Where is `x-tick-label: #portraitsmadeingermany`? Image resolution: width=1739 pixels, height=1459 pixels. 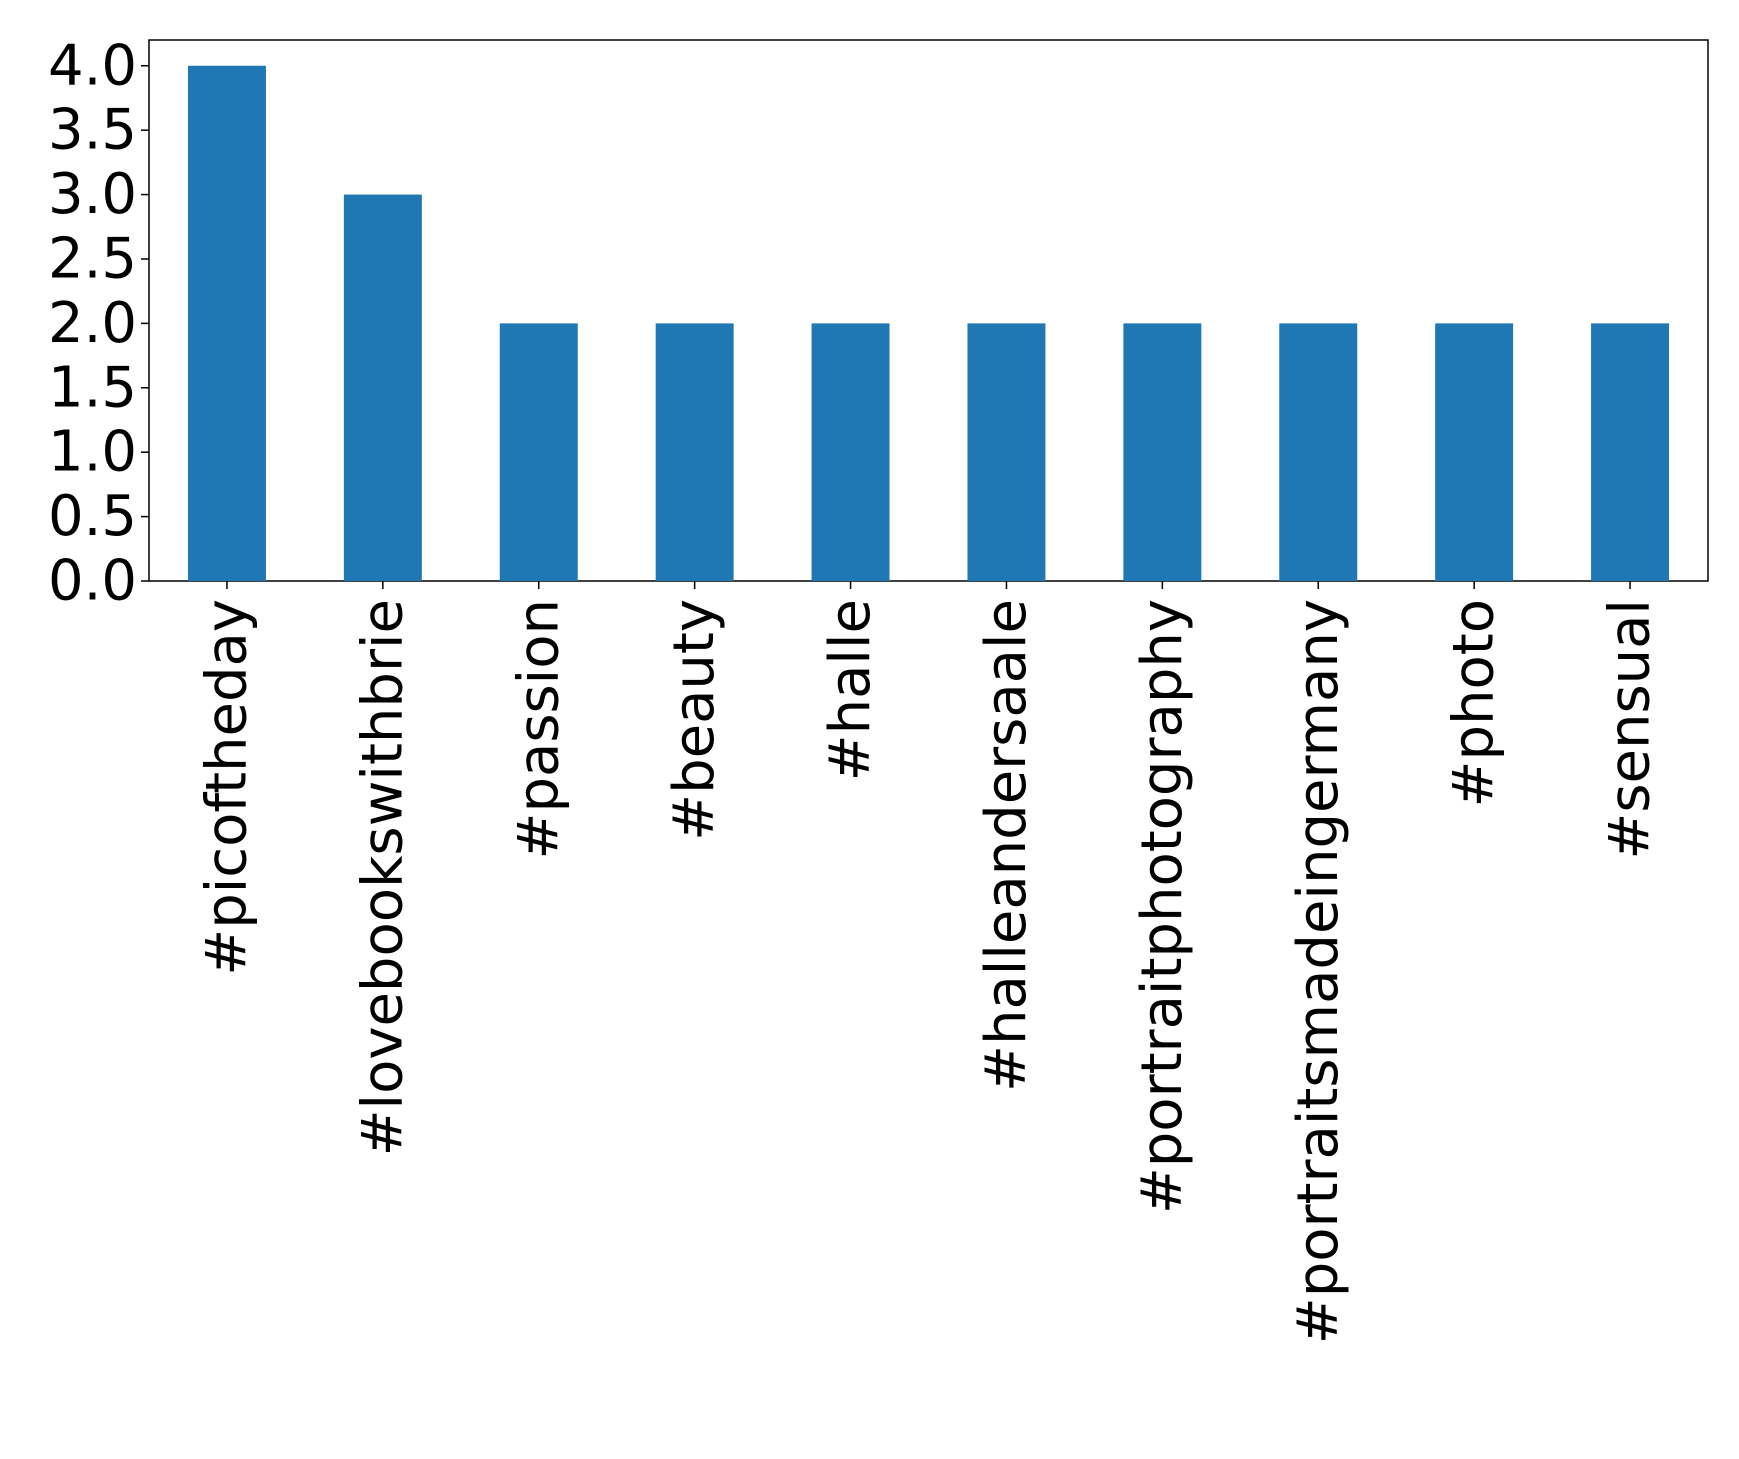 x-tick-label: #portraitsmadeingermany is located at coordinates (1318, 971).